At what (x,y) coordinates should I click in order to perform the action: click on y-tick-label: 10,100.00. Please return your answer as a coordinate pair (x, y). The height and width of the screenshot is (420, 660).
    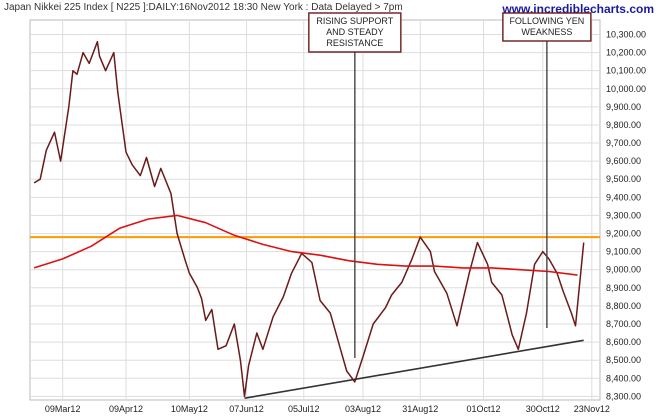
    Looking at the image, I should click on (626, 71).